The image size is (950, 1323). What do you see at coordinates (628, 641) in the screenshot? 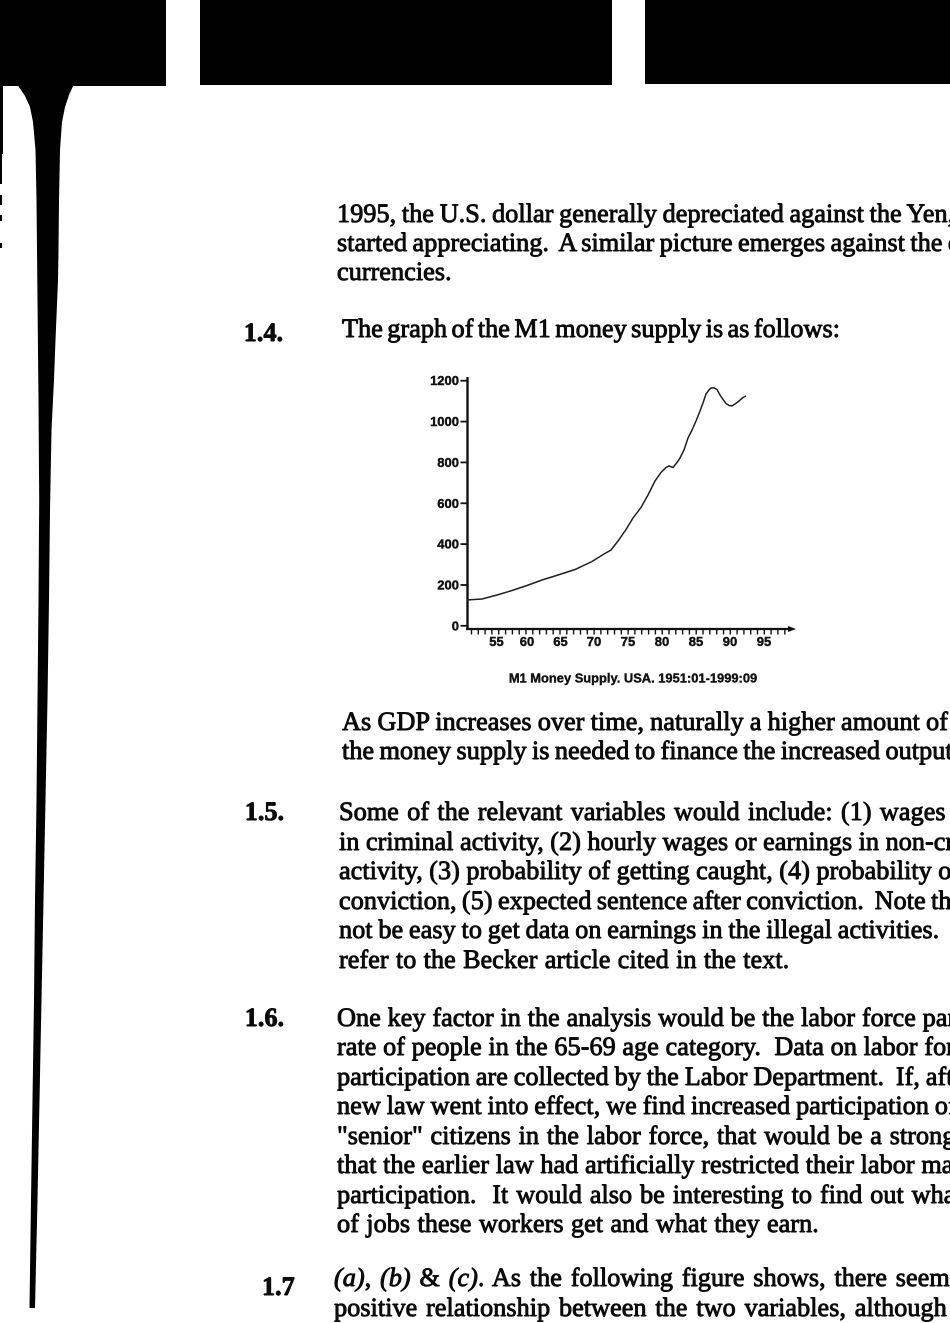
I see `svg-text: 75` at bounding box center [628, 641].